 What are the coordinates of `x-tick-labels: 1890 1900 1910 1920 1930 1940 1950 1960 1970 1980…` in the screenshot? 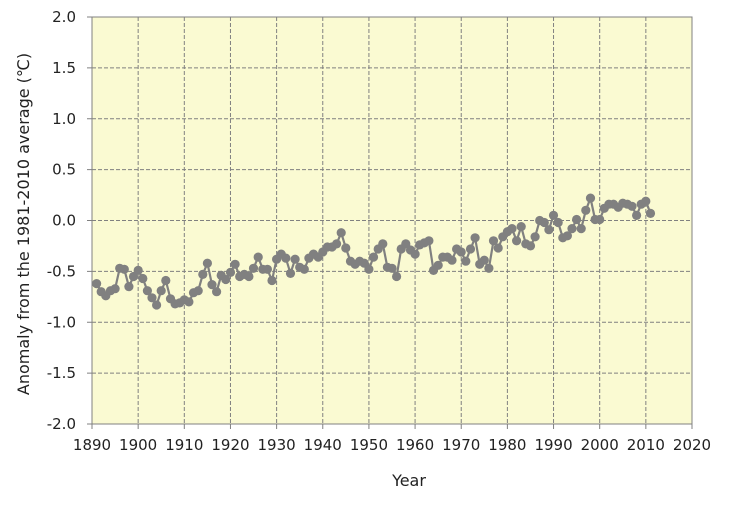 It's located at (392, 439).